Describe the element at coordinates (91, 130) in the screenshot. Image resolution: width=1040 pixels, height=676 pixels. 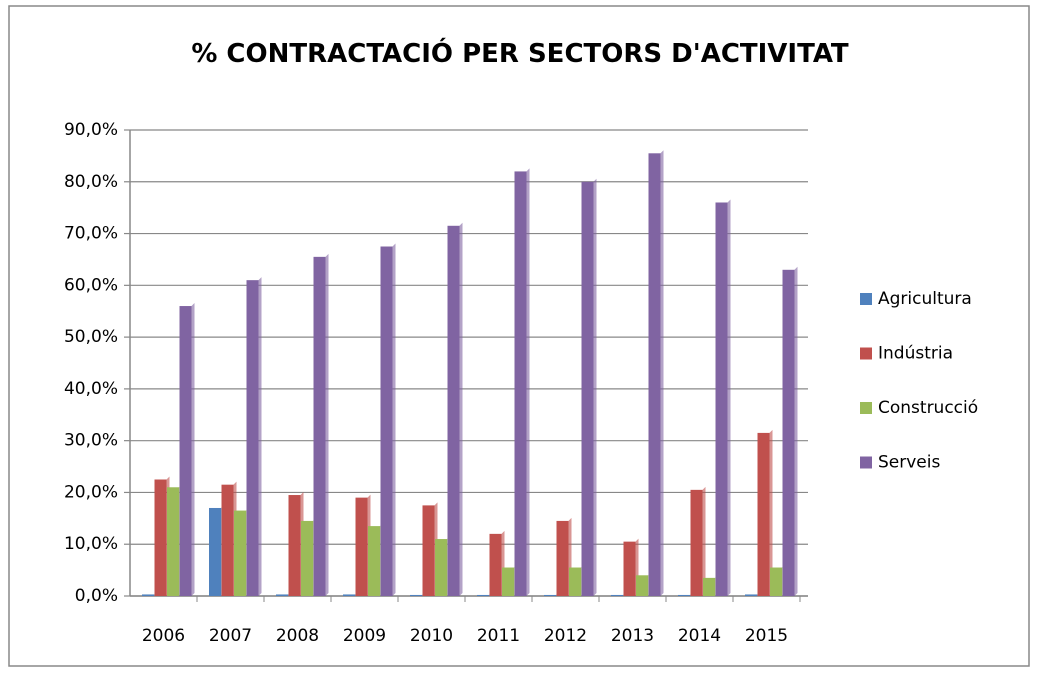
I see `y-tick-label: 90,0%` at that location.